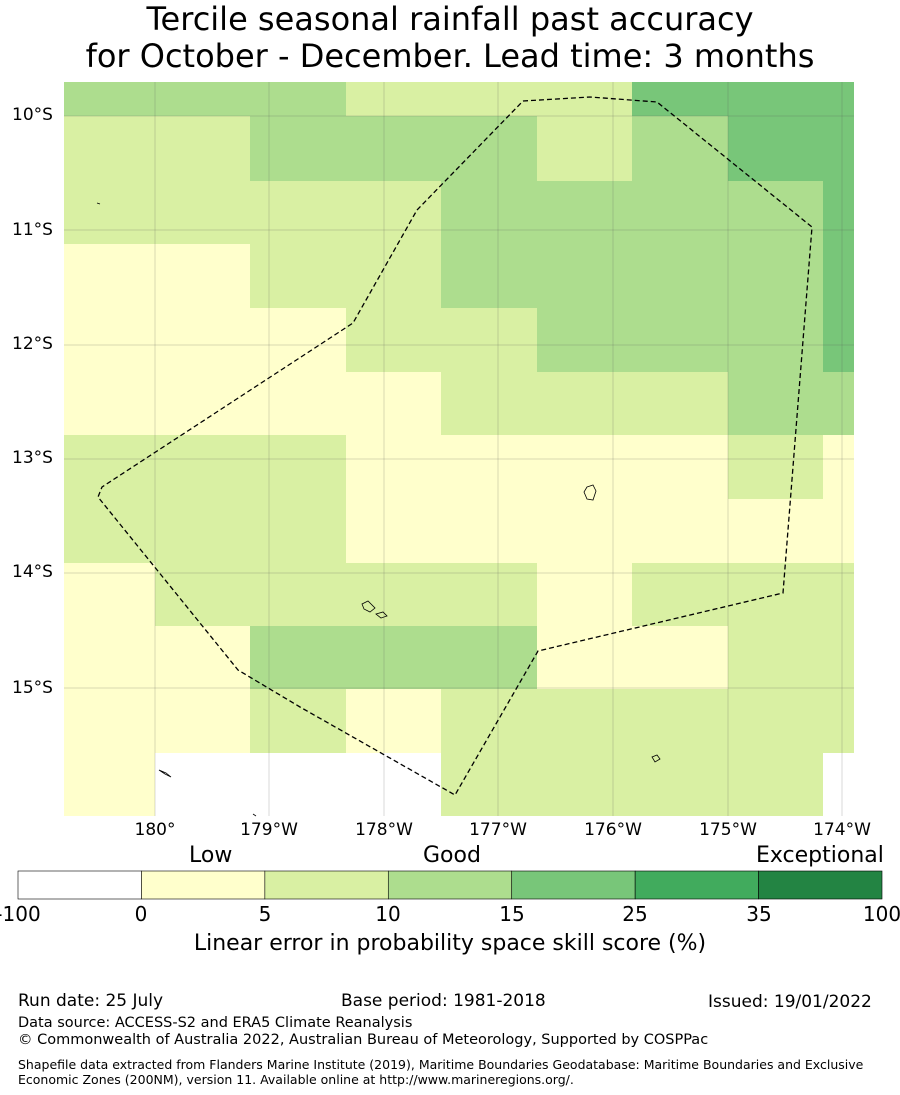 The width and height of the screenshot is (900, 1095). What do you see at coordinates (32, 344) in the screenshot?
I see `lat-label-12s: 12°S` at bounding box center [32, 344].